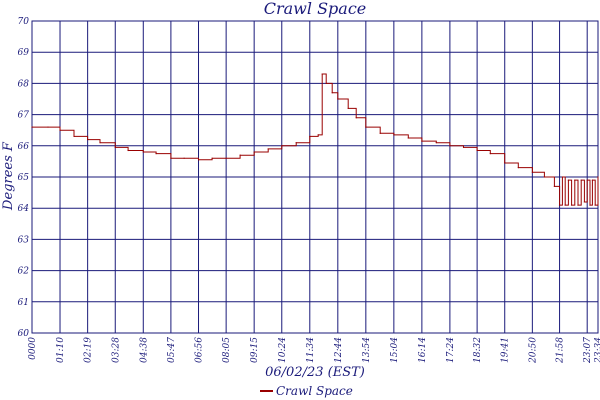 This screenshot has height=400, width=600. What do you see at coordinates (315, 372) in the screenshot?
I see `x-axis-label: 06/02/23 (EST)` at bounding box center [315, 372].